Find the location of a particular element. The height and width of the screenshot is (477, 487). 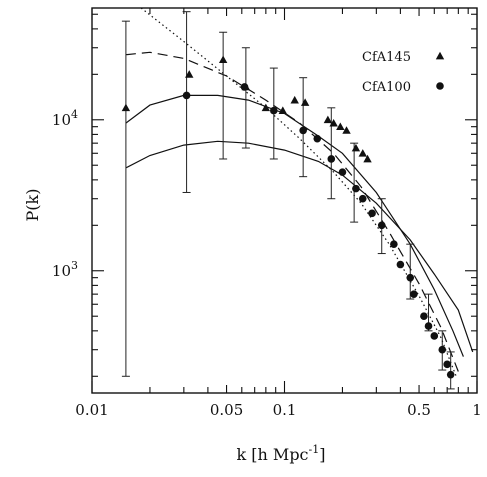

y-tick-label-exponent: 4 is located at coordinates (74, 114).